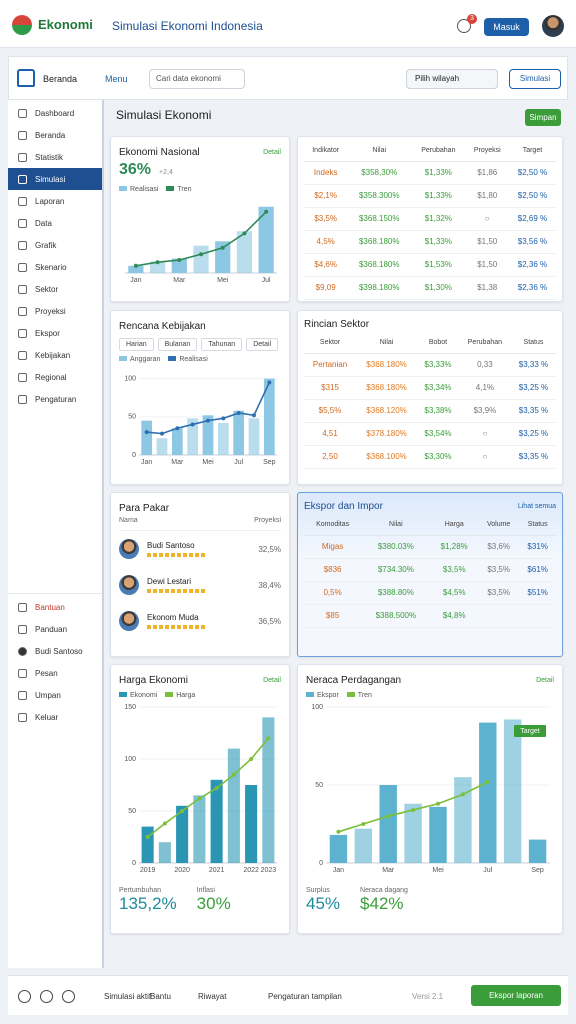 Image resolution: width=576 pixels, height=1024 pixels. What do you see at coordinates (498, 616) in the screenshot?
I see `table-cell` at bounding box center [498, 616].